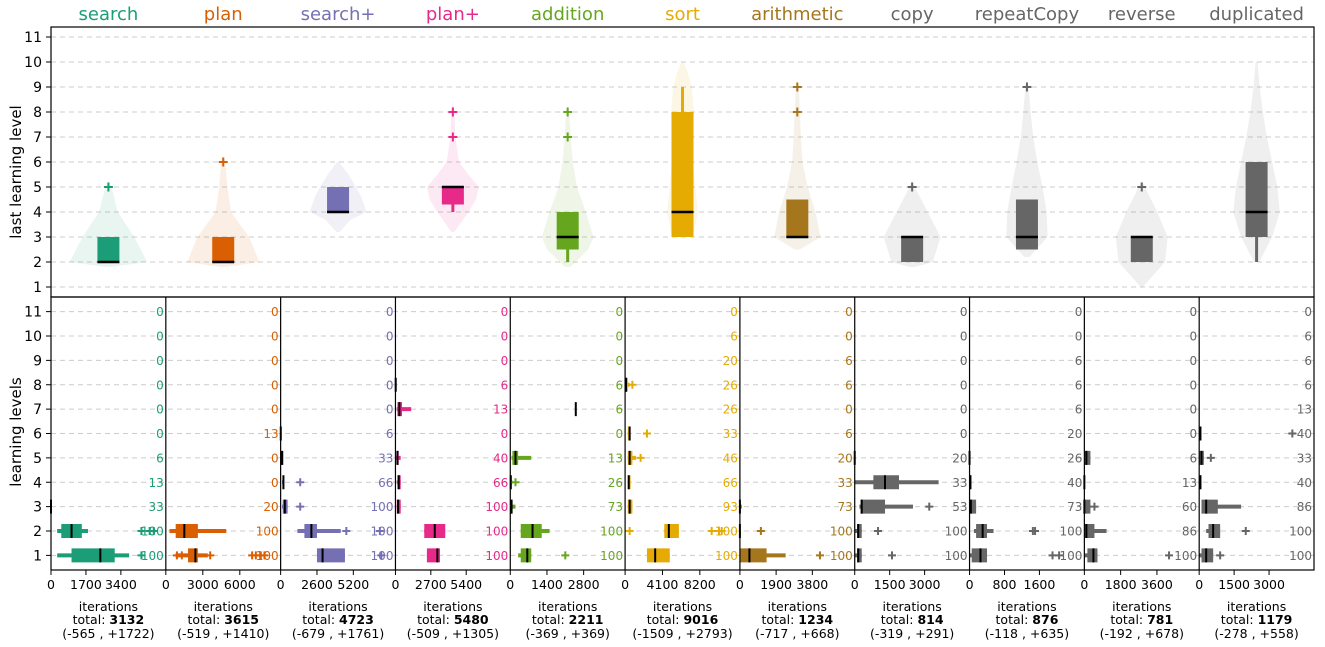  I want to click on total-value-copy: 814, so click(930, 619).